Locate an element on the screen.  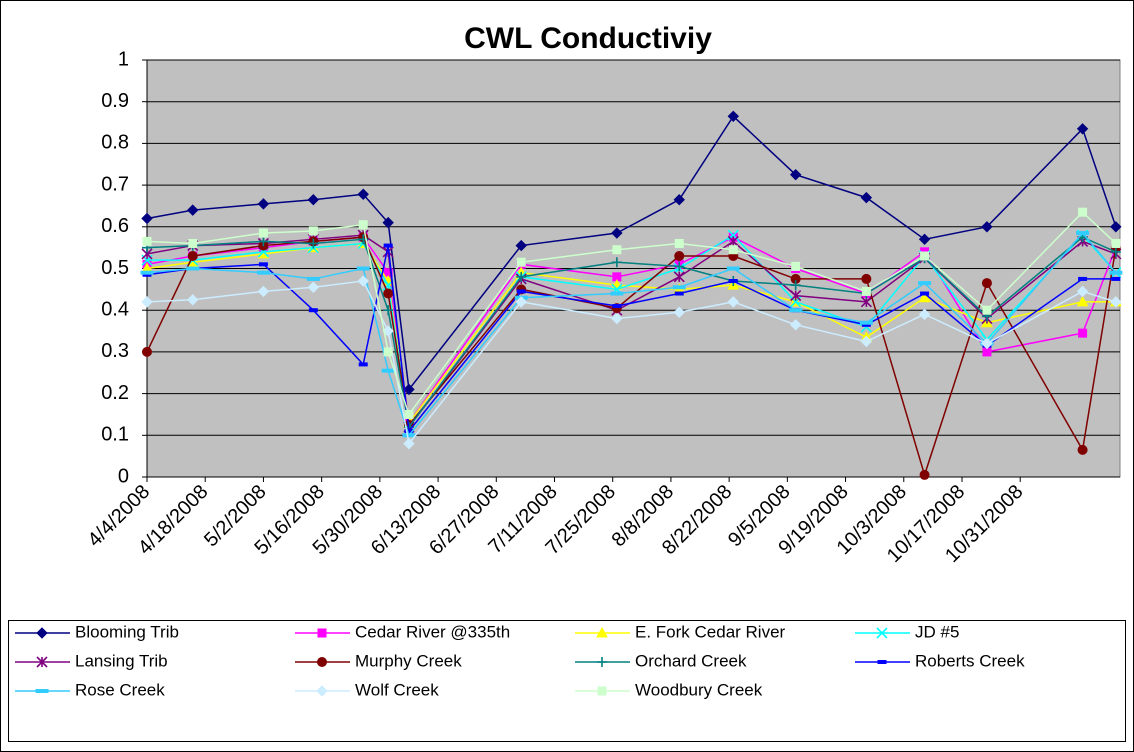
legend-label: Murphy Creek is located at coordinates (408, 660).